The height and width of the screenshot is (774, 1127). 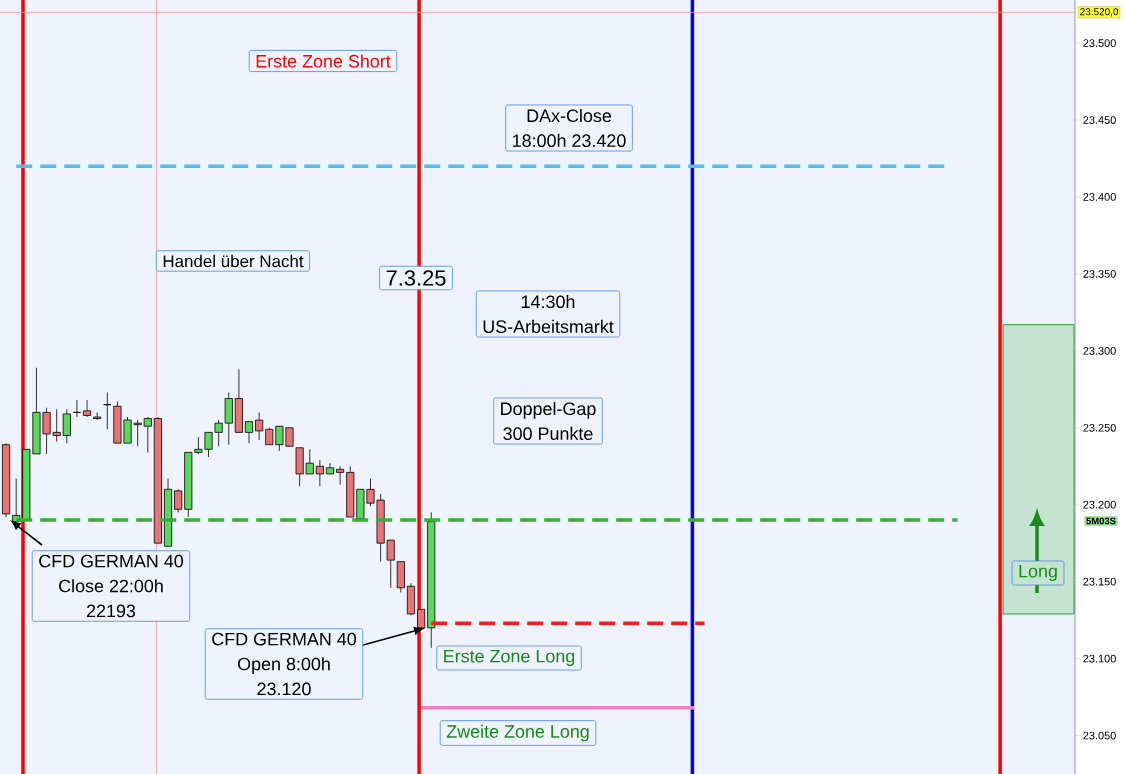 I want to click on annotation: Zweite Zone Long, so click(x=517, y=733).